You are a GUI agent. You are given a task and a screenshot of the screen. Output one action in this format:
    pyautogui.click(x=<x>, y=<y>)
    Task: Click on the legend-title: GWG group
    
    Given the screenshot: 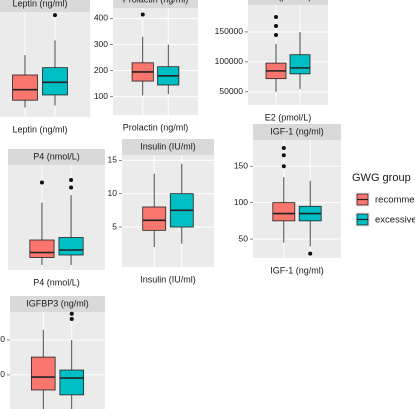 What is the action you would take?
    pyautogui.click(x=381, y=178)
    